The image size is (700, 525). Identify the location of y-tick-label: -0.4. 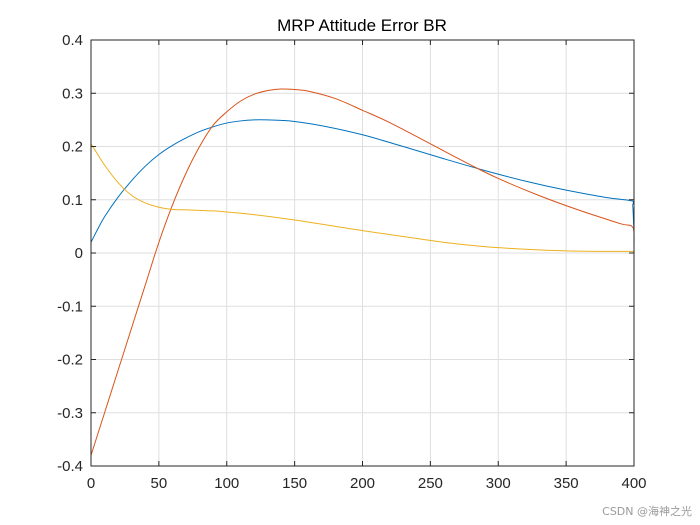
(70, 466).